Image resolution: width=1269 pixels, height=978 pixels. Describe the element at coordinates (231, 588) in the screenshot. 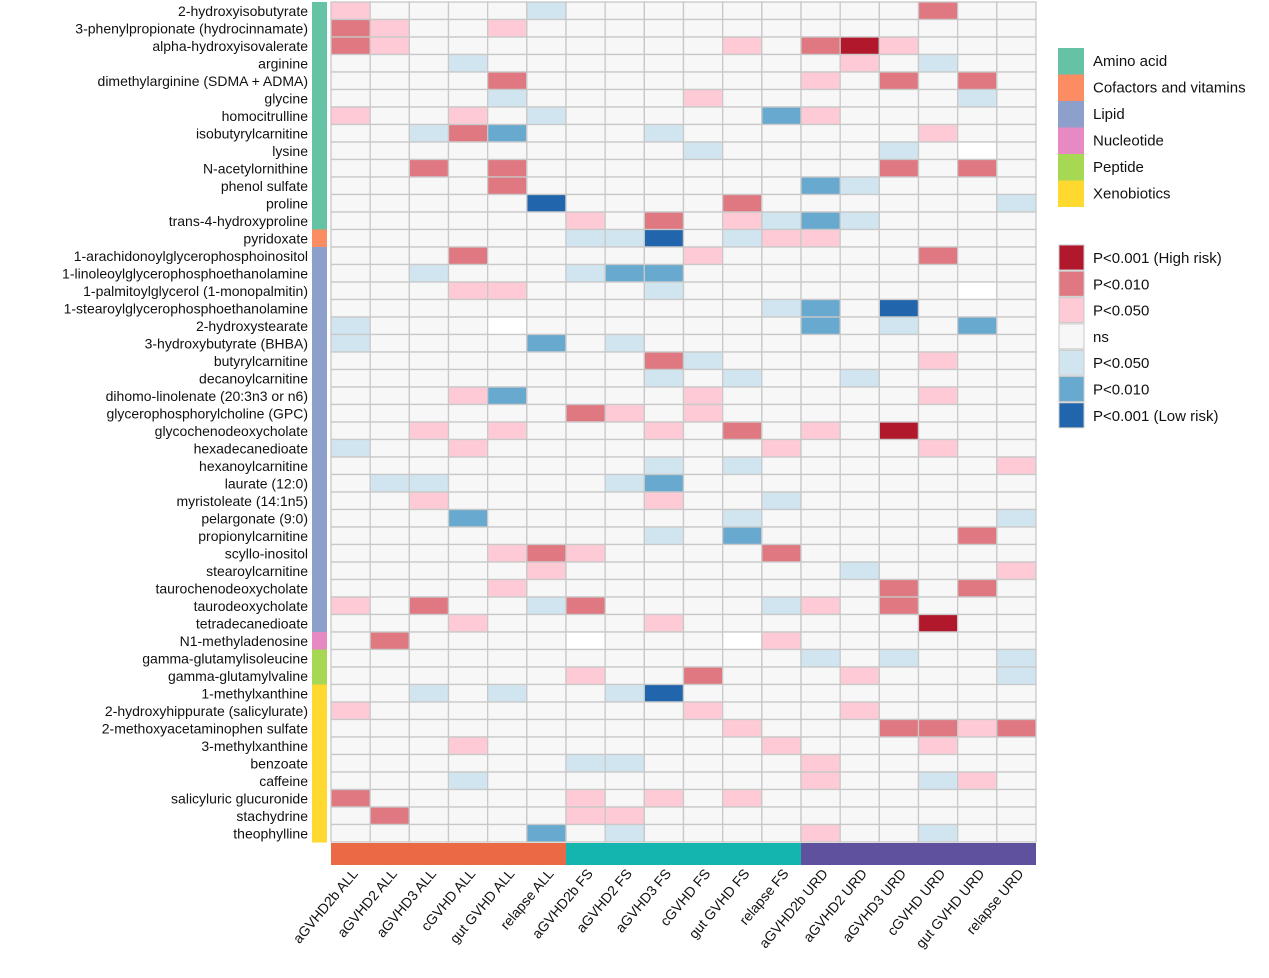

I see `row-label: taurochenodeoxycholate` at that location.